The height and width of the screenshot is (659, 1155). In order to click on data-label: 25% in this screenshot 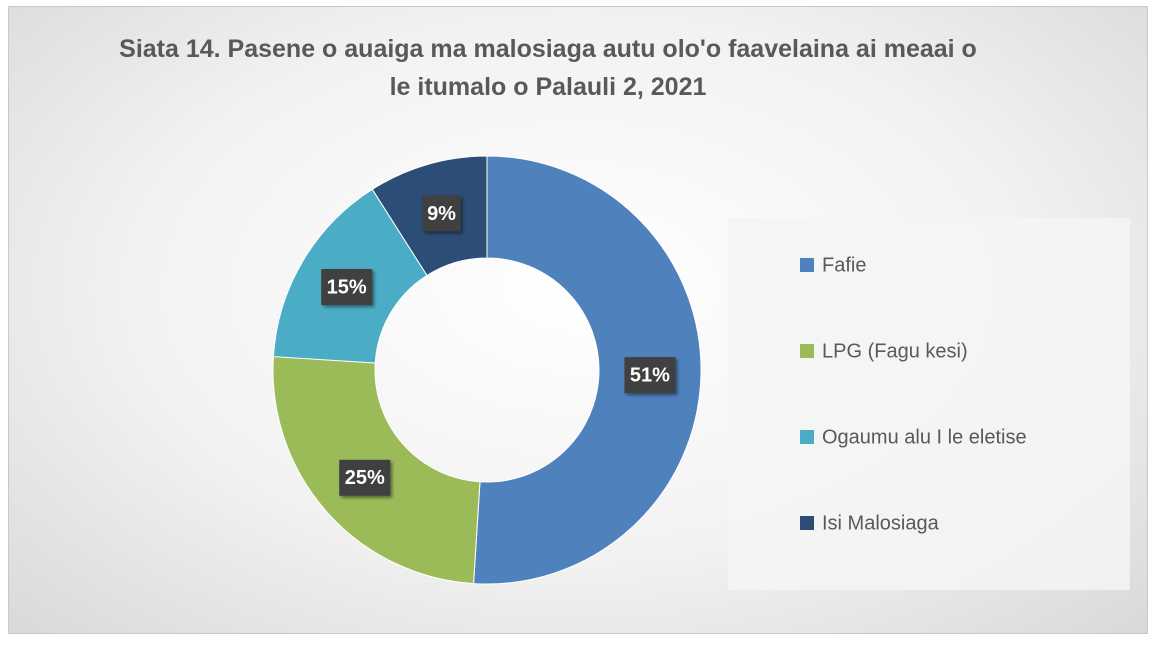, I will do `click(365, 478)`.